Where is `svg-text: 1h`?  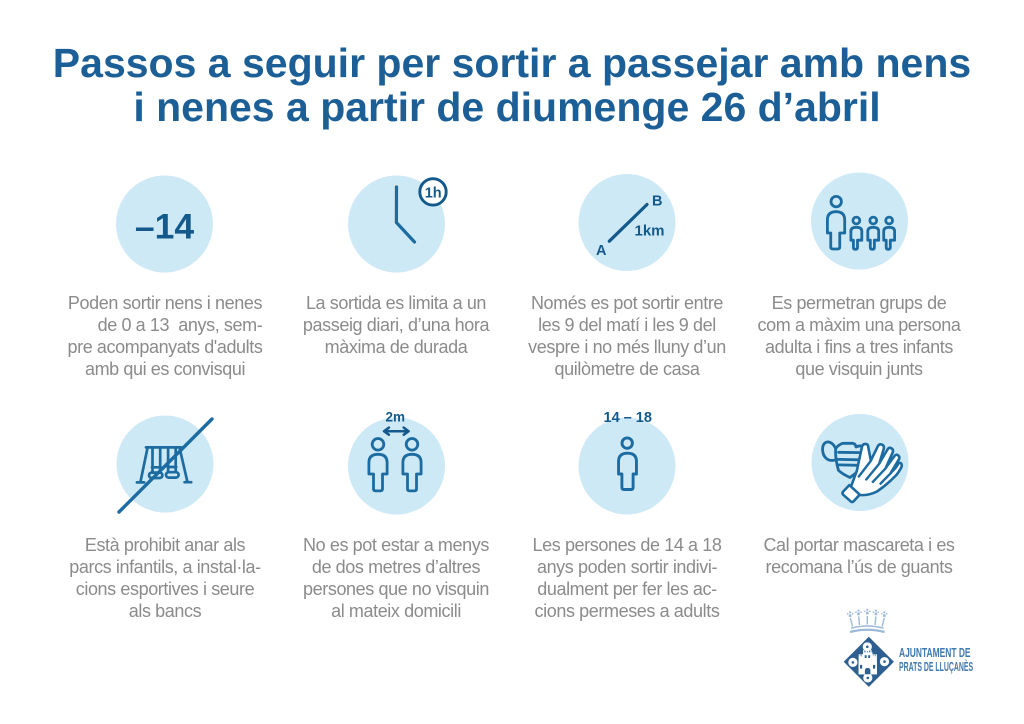 svg-text: 1h is located at coordinates (433, 194).